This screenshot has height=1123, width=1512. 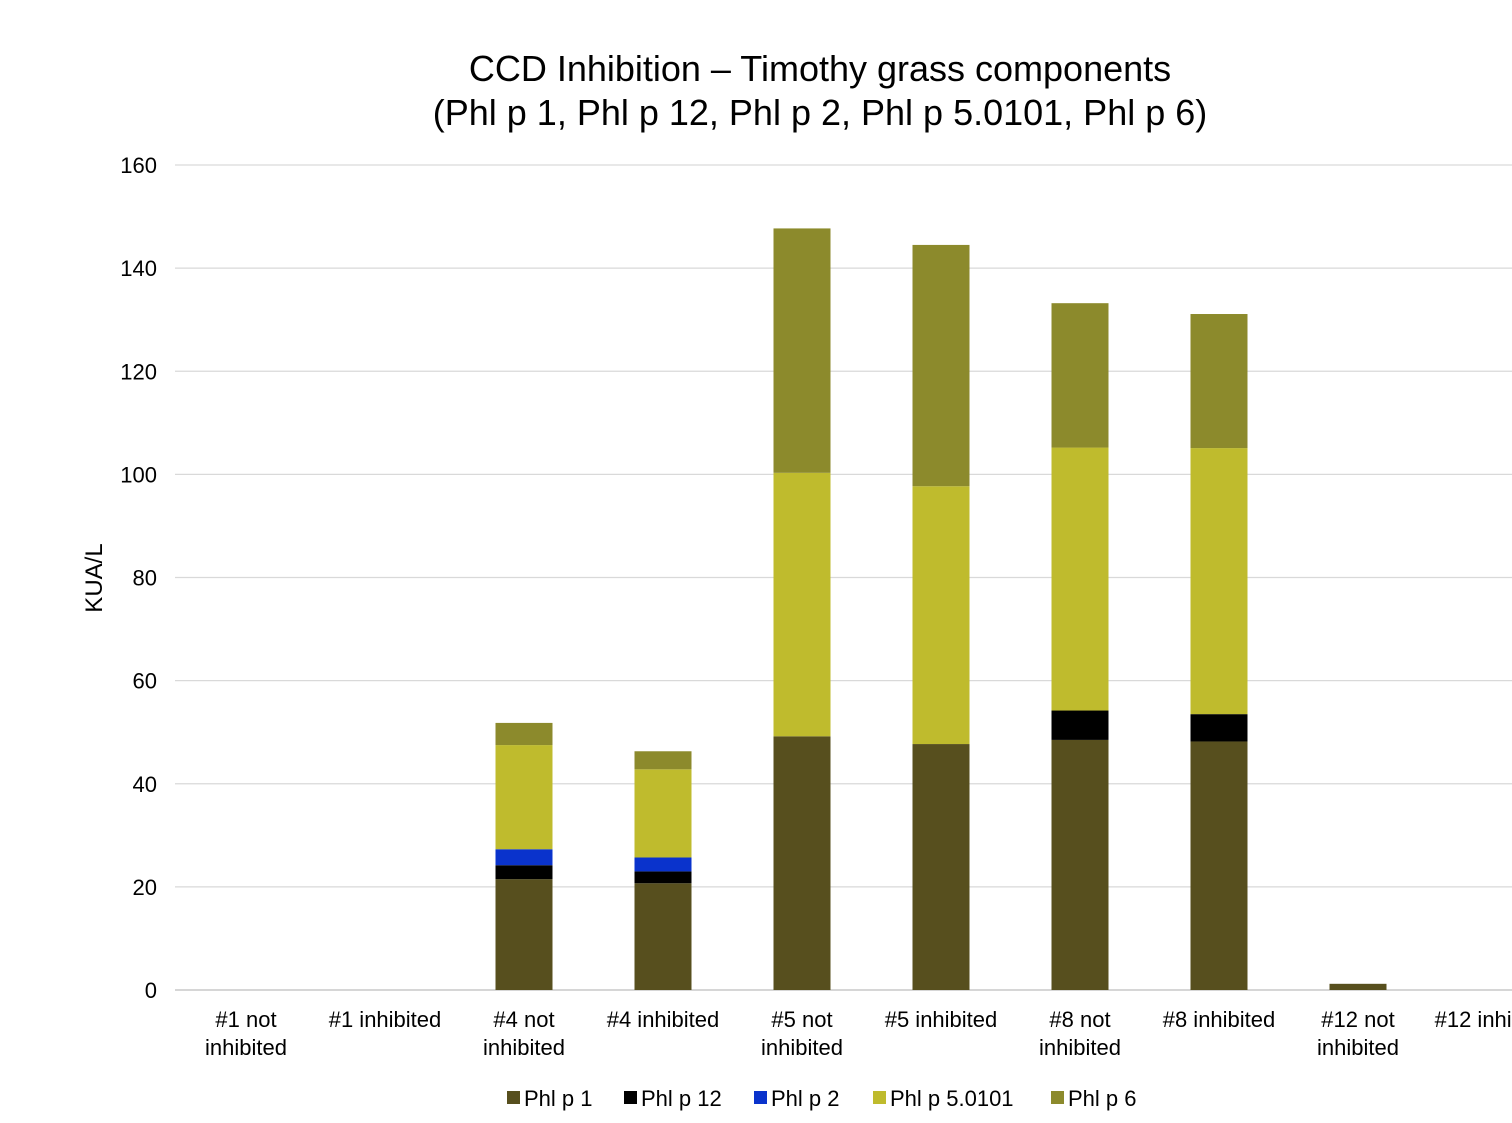 I want to click on x-tick-label: #4 not inhibited, so click(x=524, y=1033).